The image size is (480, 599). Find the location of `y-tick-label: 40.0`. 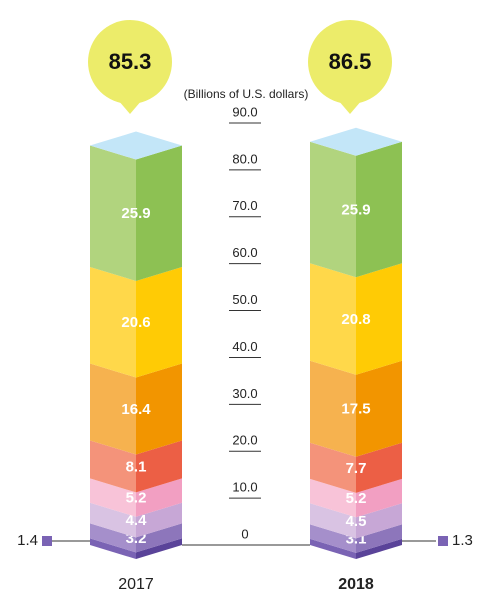

y-tick-label: 40.0 is located at coordinates (244, 346).